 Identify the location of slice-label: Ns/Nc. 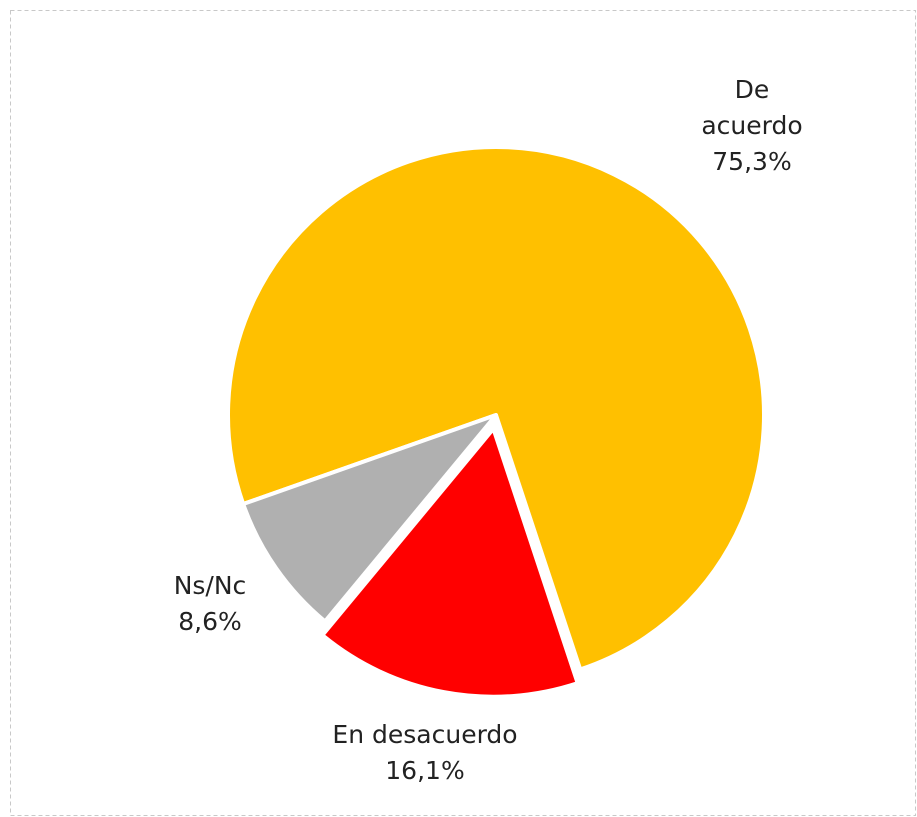
(210, 585).